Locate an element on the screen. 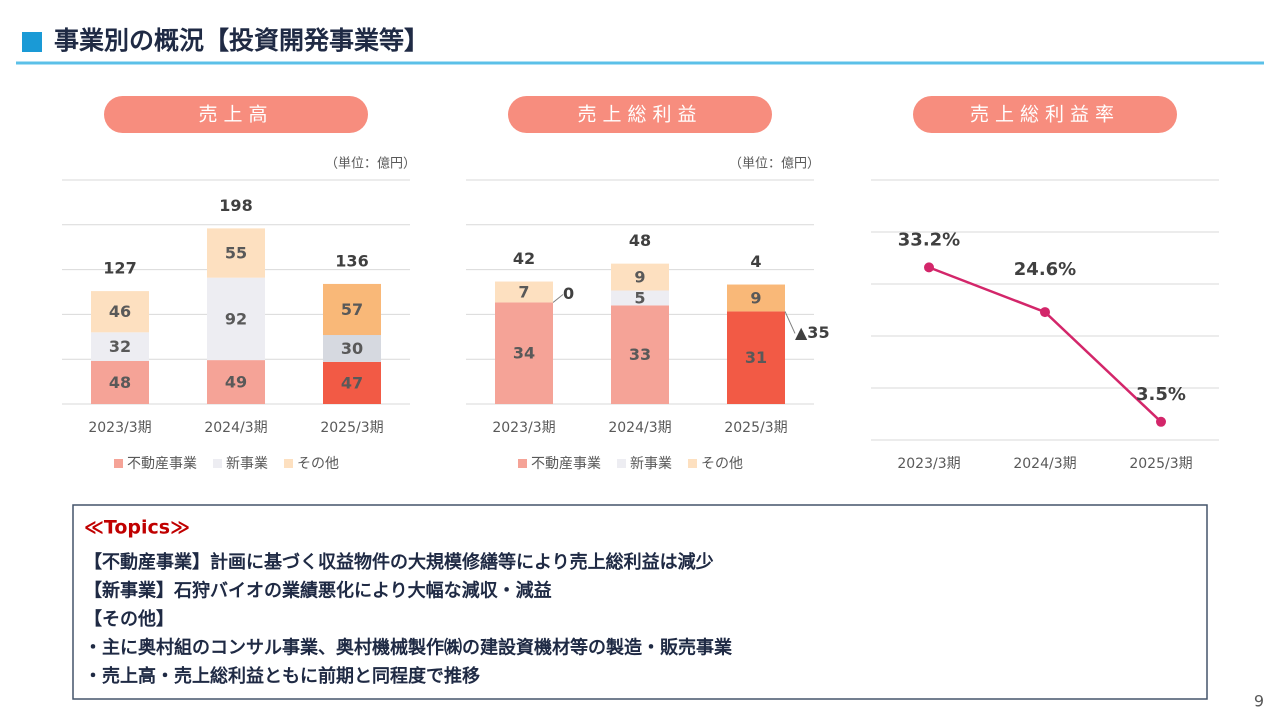 This screenshot has height=720, width=1280. topics-title: ≪Topics≫ is located at coordinates (137, 528).